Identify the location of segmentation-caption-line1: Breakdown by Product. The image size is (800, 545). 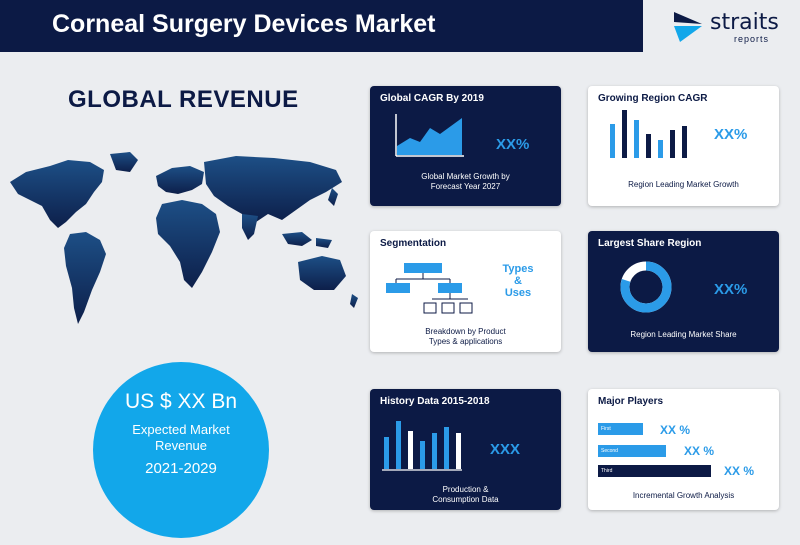
(465, 331).